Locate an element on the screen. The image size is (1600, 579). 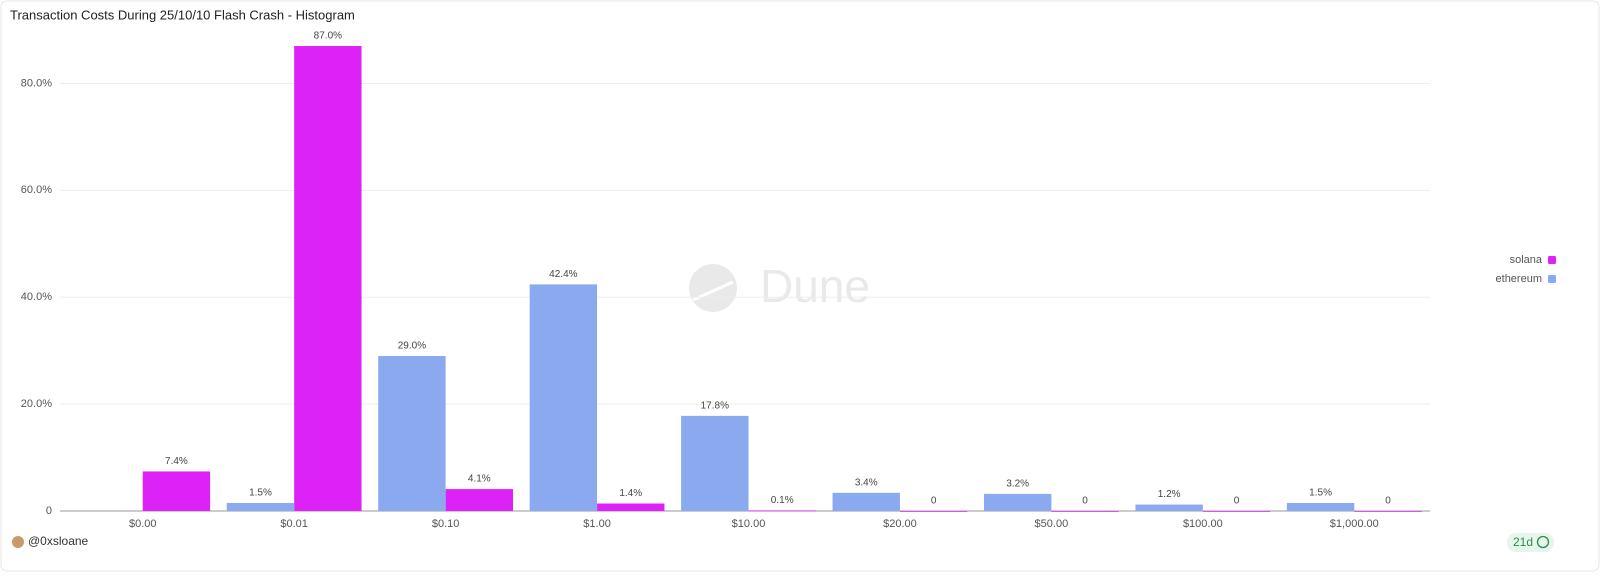
x-tick-label: $1.00 is located at coordinates (597, 524).